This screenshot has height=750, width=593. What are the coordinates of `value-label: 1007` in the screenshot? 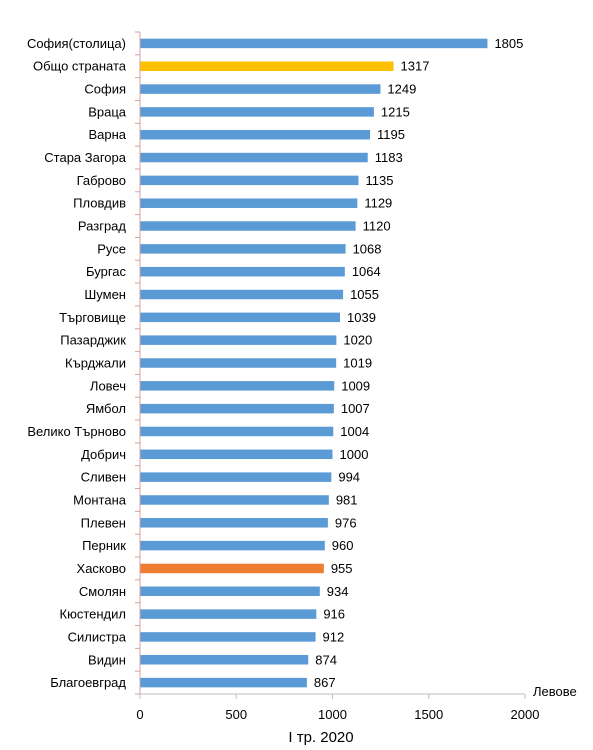 It's located at (355, 408).